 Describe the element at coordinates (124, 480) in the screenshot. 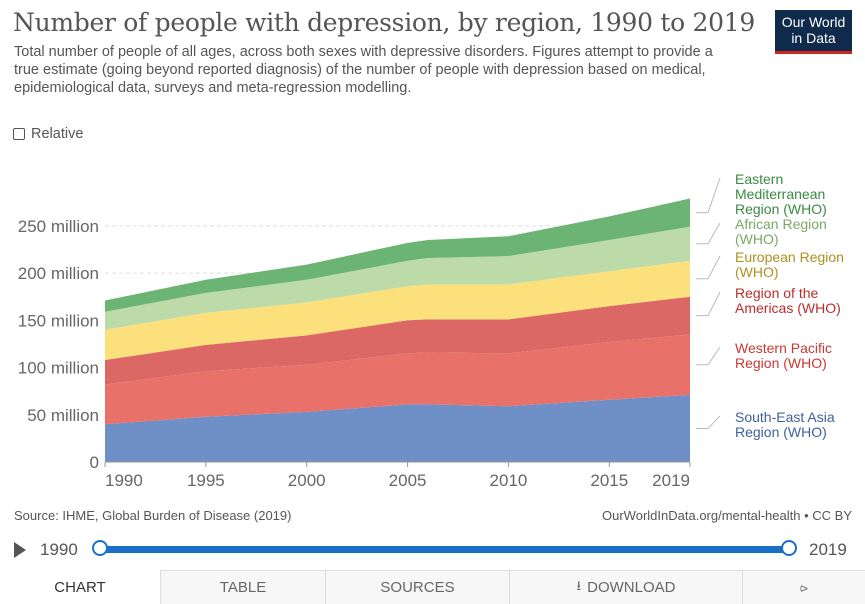

I see `x-tick-label: 1990` at that location.